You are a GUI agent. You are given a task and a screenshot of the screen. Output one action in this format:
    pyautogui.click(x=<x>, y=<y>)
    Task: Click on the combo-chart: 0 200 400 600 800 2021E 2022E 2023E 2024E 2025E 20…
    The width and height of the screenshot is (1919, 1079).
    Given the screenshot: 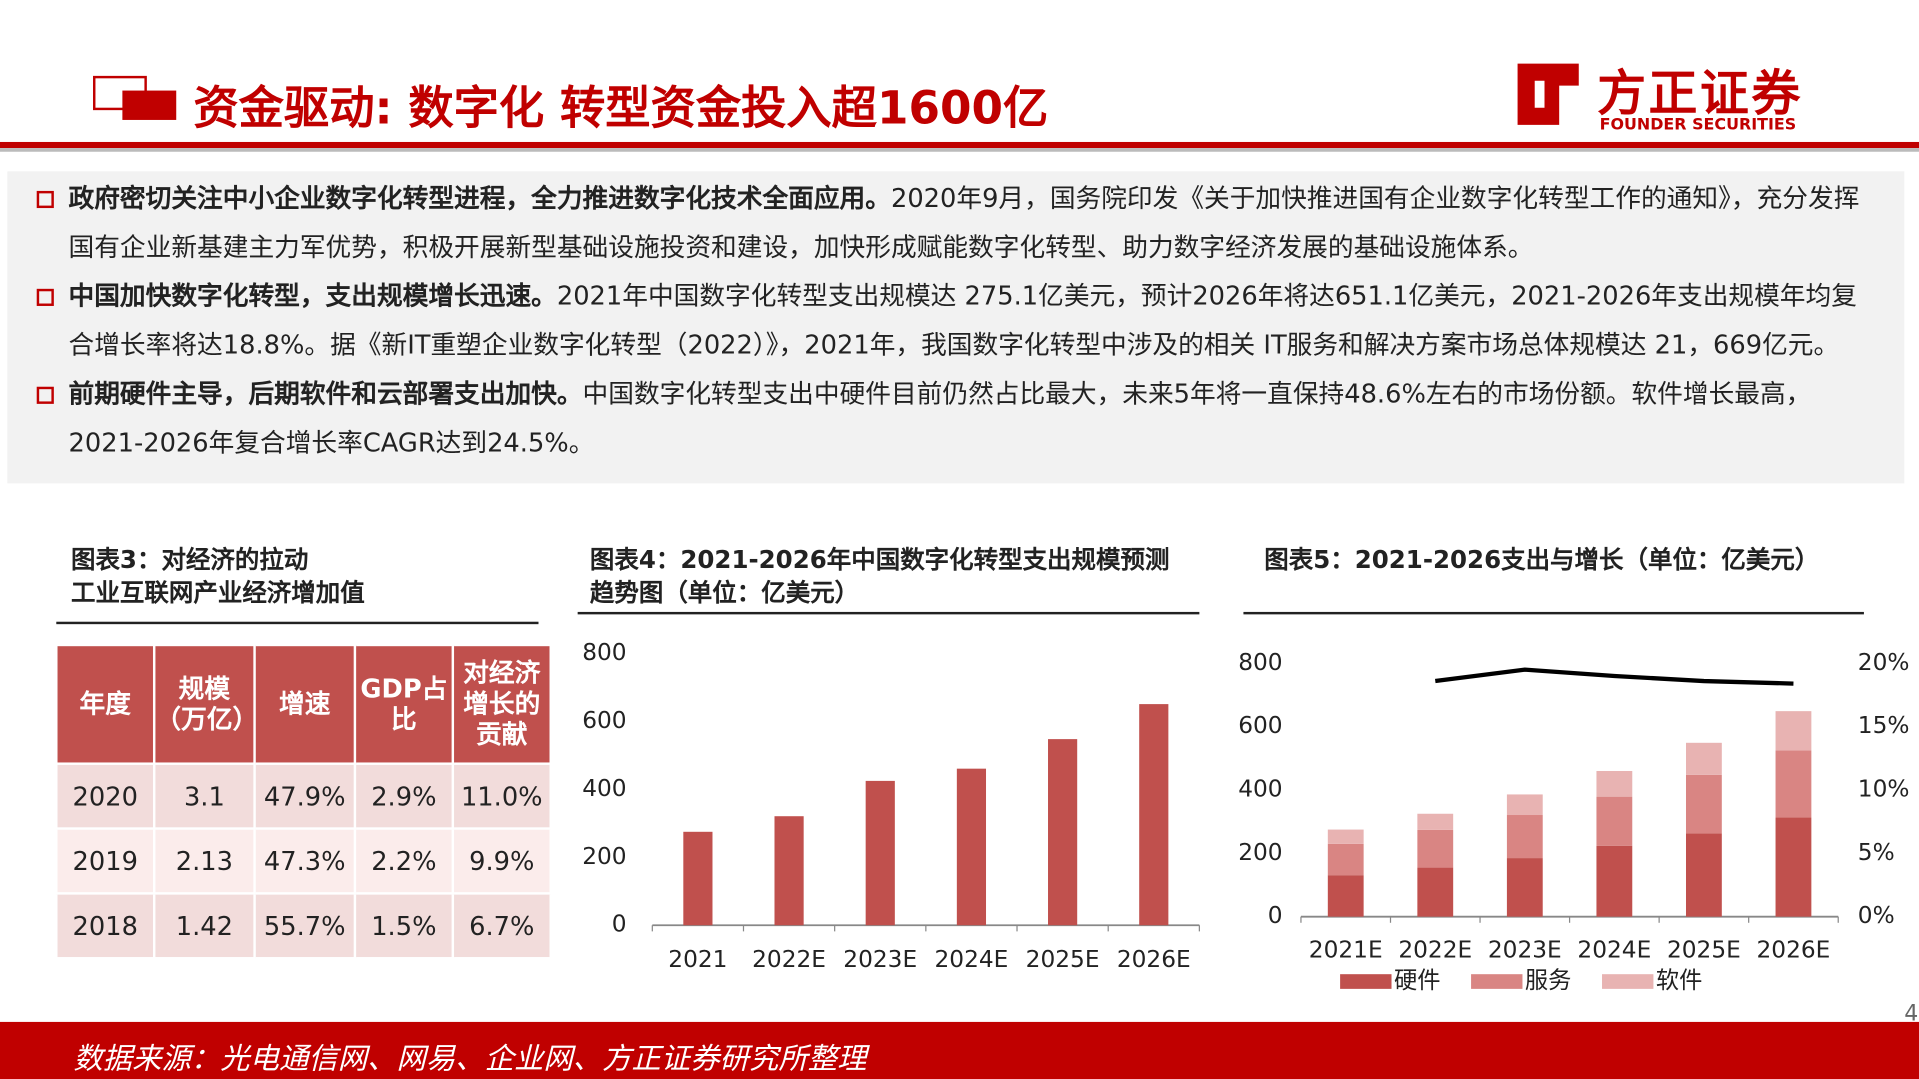 What is the action you would take?
    pyautogui.click(x=1574, y=821)
    